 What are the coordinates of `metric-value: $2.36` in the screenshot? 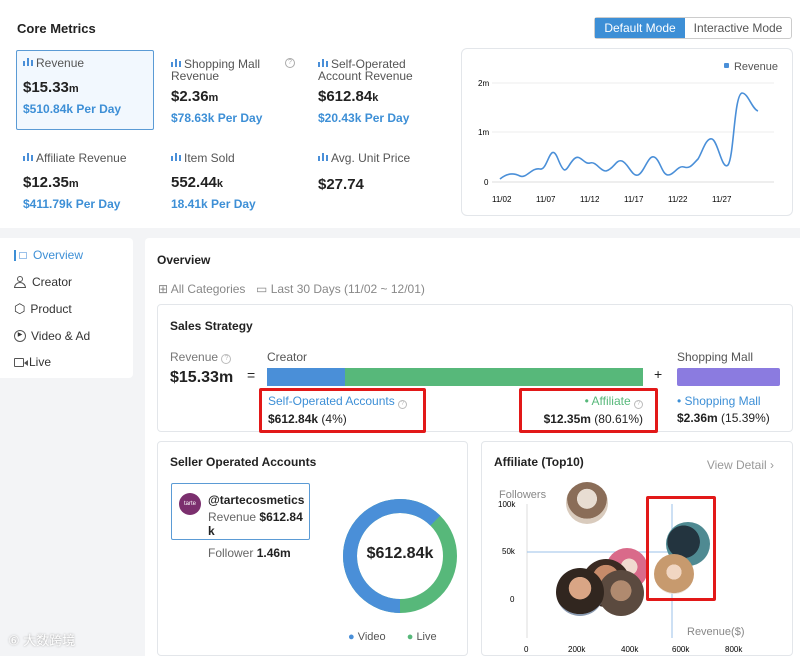 It's located at (190, 96).